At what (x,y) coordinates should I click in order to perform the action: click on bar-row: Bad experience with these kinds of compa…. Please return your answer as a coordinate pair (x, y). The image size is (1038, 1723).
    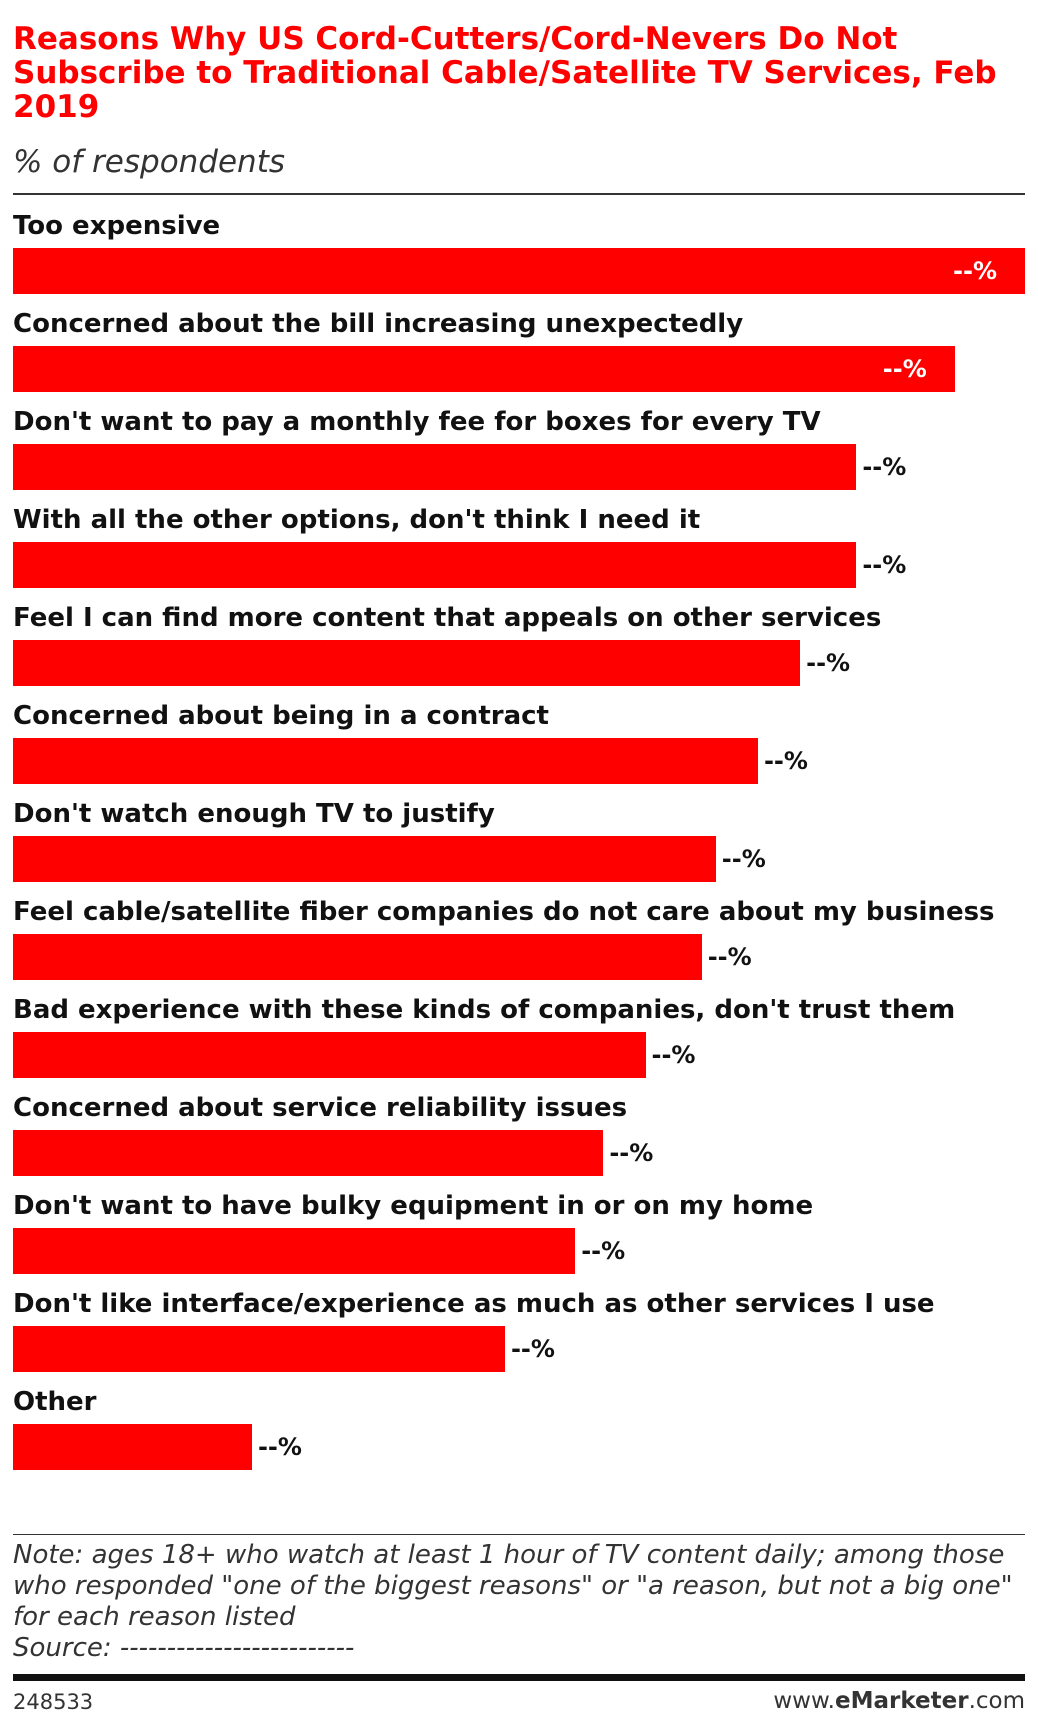
    Looking at the image, I should click on (519, 1036).